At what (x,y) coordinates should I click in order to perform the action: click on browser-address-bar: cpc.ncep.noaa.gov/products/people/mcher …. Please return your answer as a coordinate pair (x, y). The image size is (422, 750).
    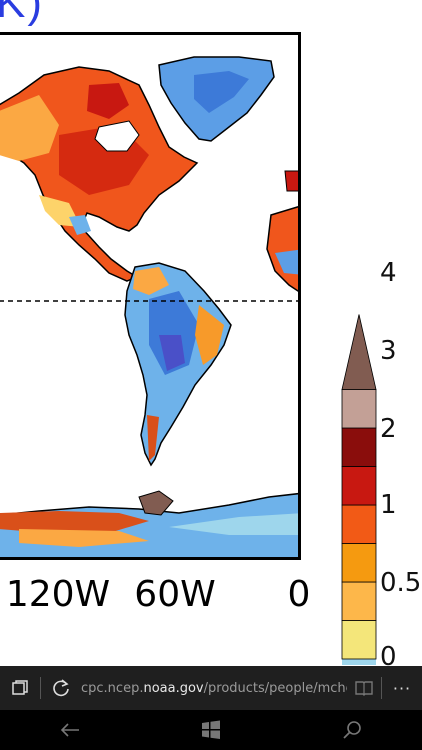
    Looking at the image, I should click on (211, 688).